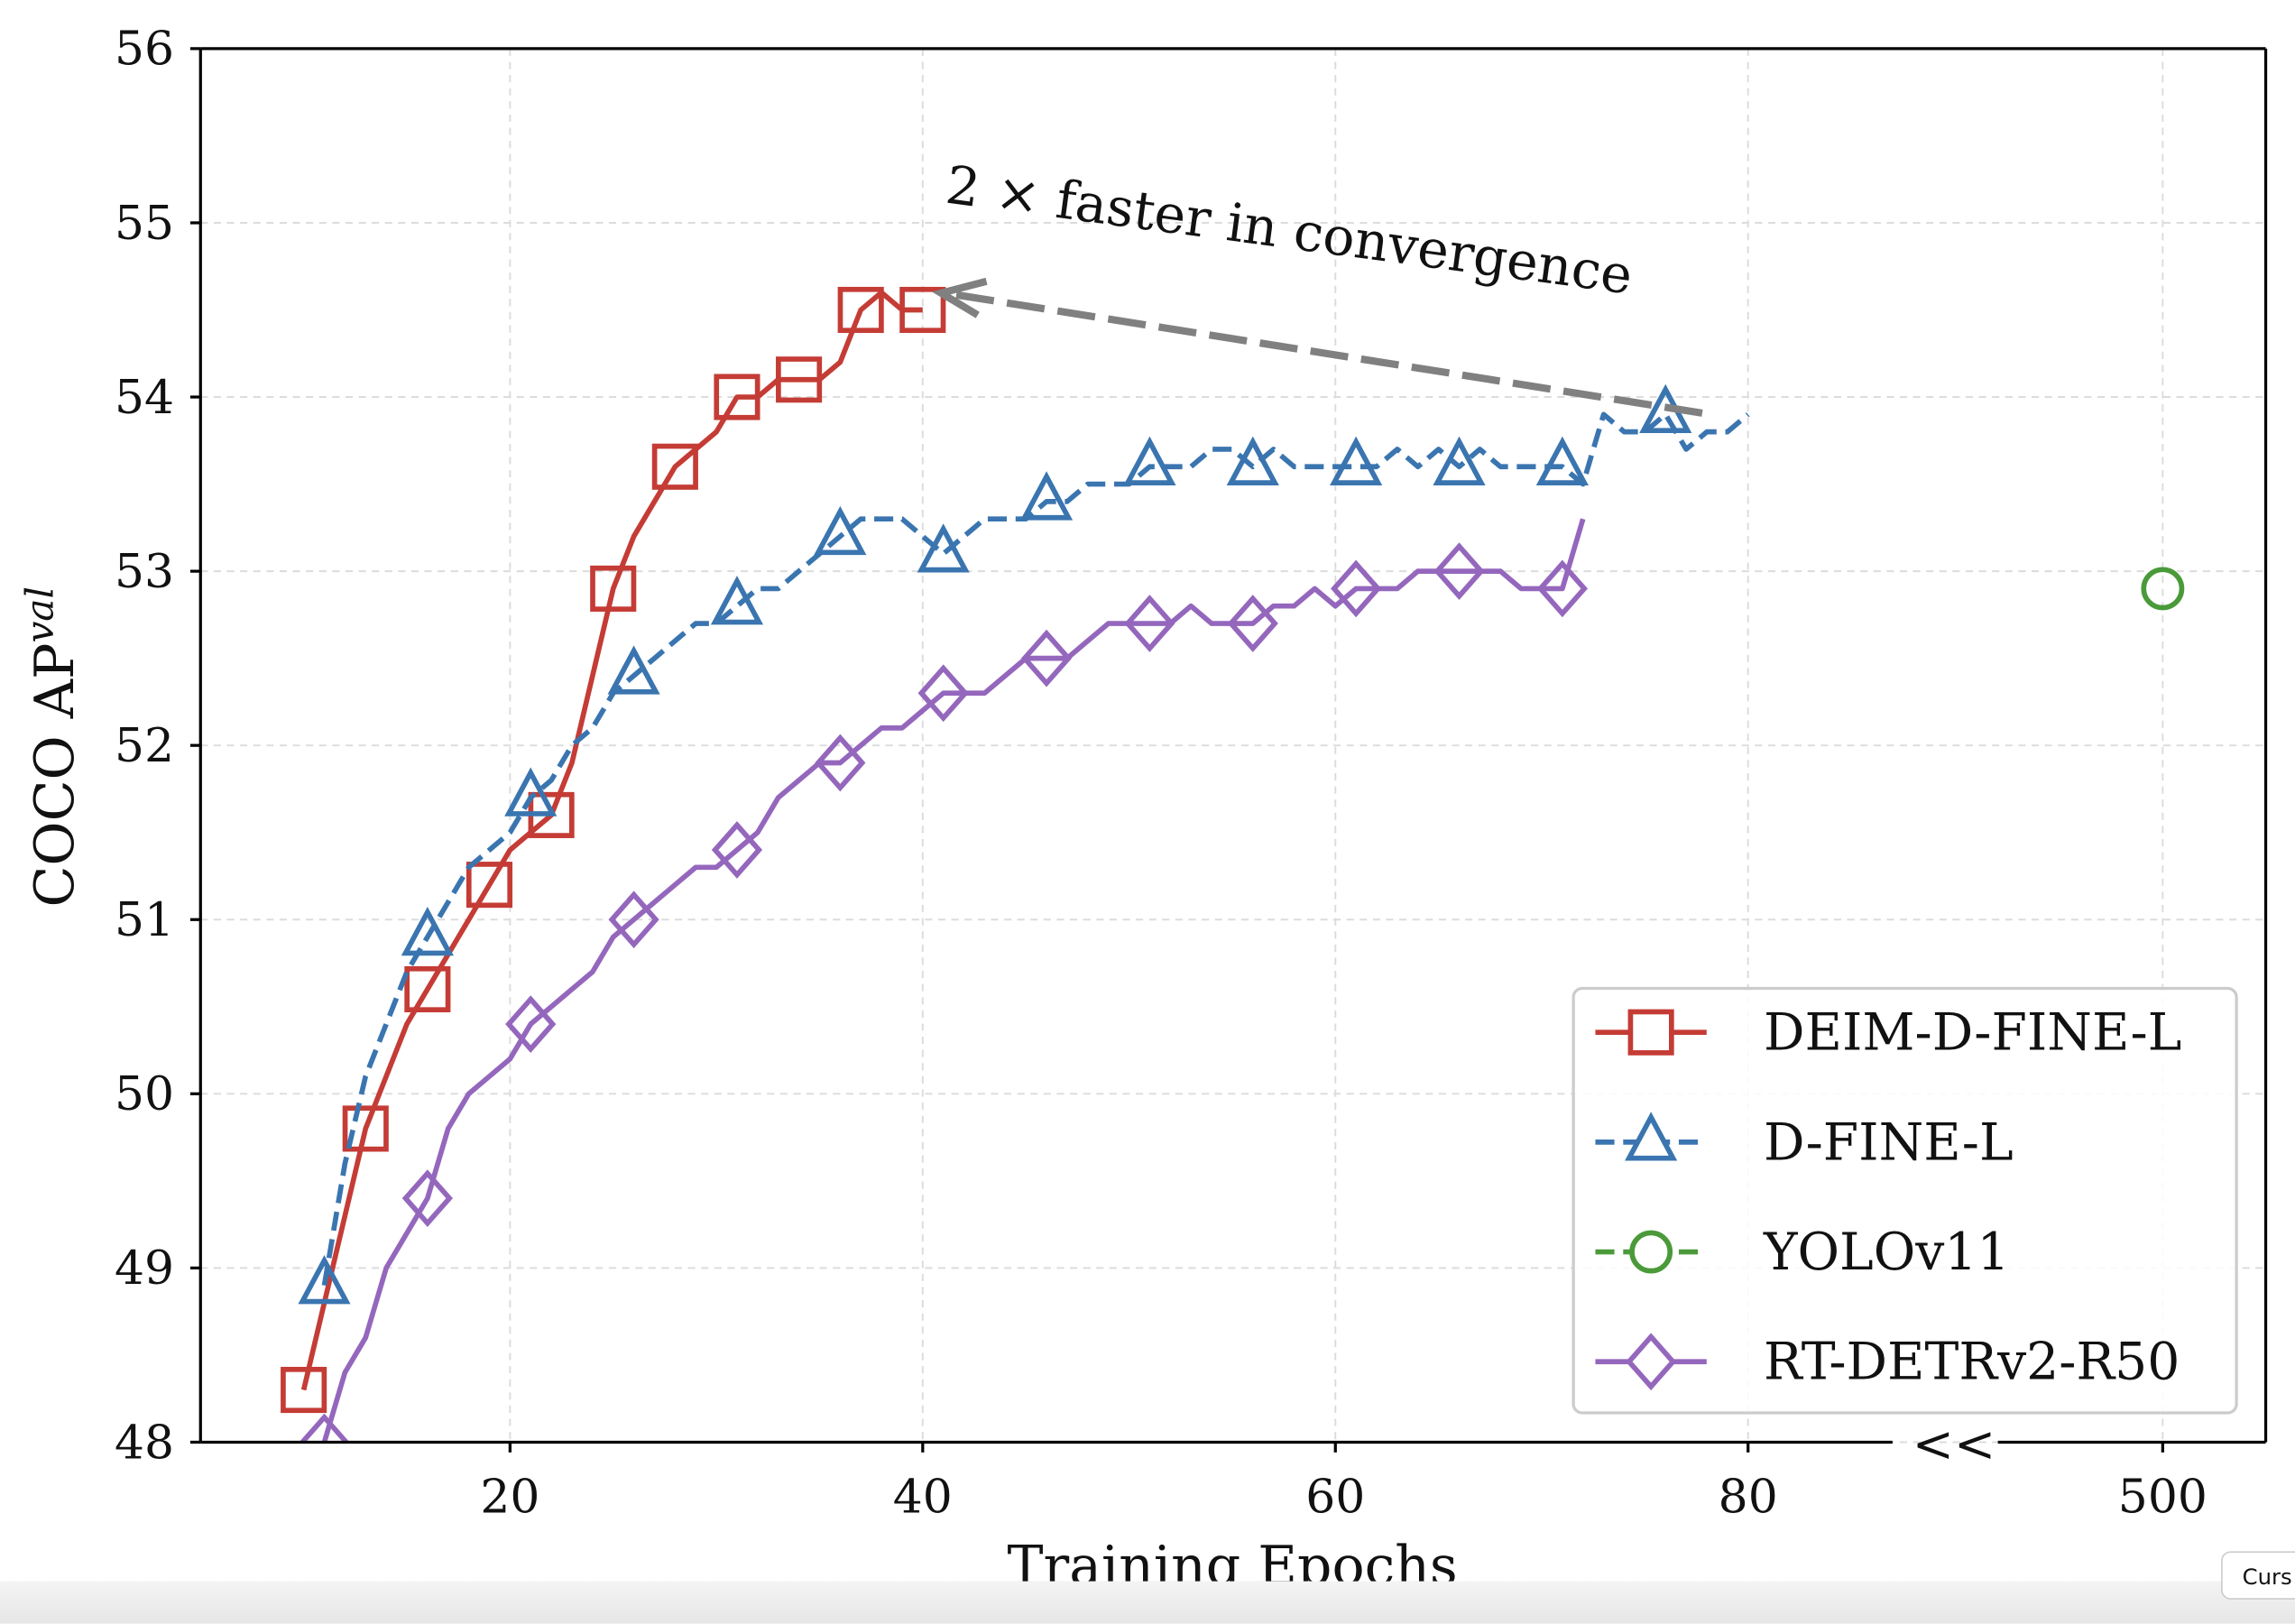 Image resolution: width=2295 pixels, height=1624 pixels. I want to click on tooltip, so click(2258, 1576).